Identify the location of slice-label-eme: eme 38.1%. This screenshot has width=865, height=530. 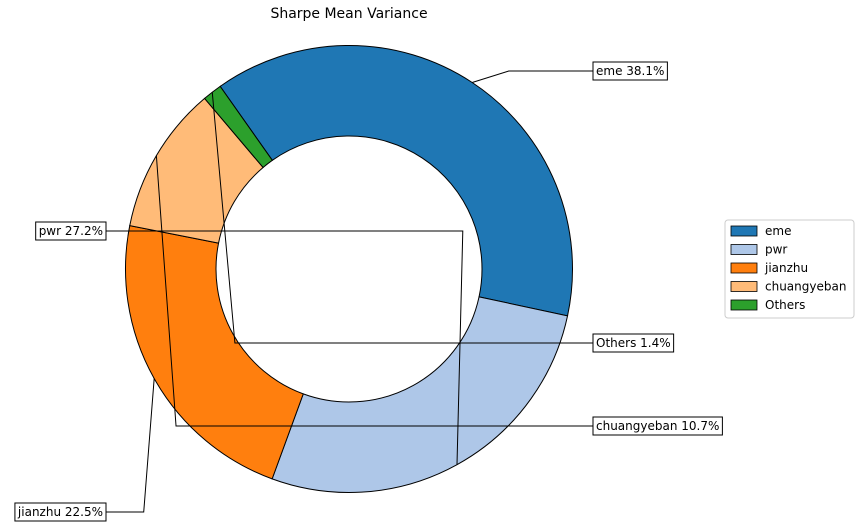
(630, 71).